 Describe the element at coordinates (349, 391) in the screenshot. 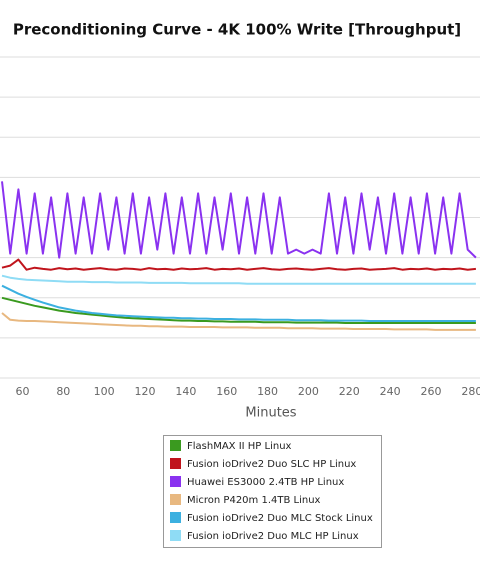

I see `x-tick-label: 220` at that location.